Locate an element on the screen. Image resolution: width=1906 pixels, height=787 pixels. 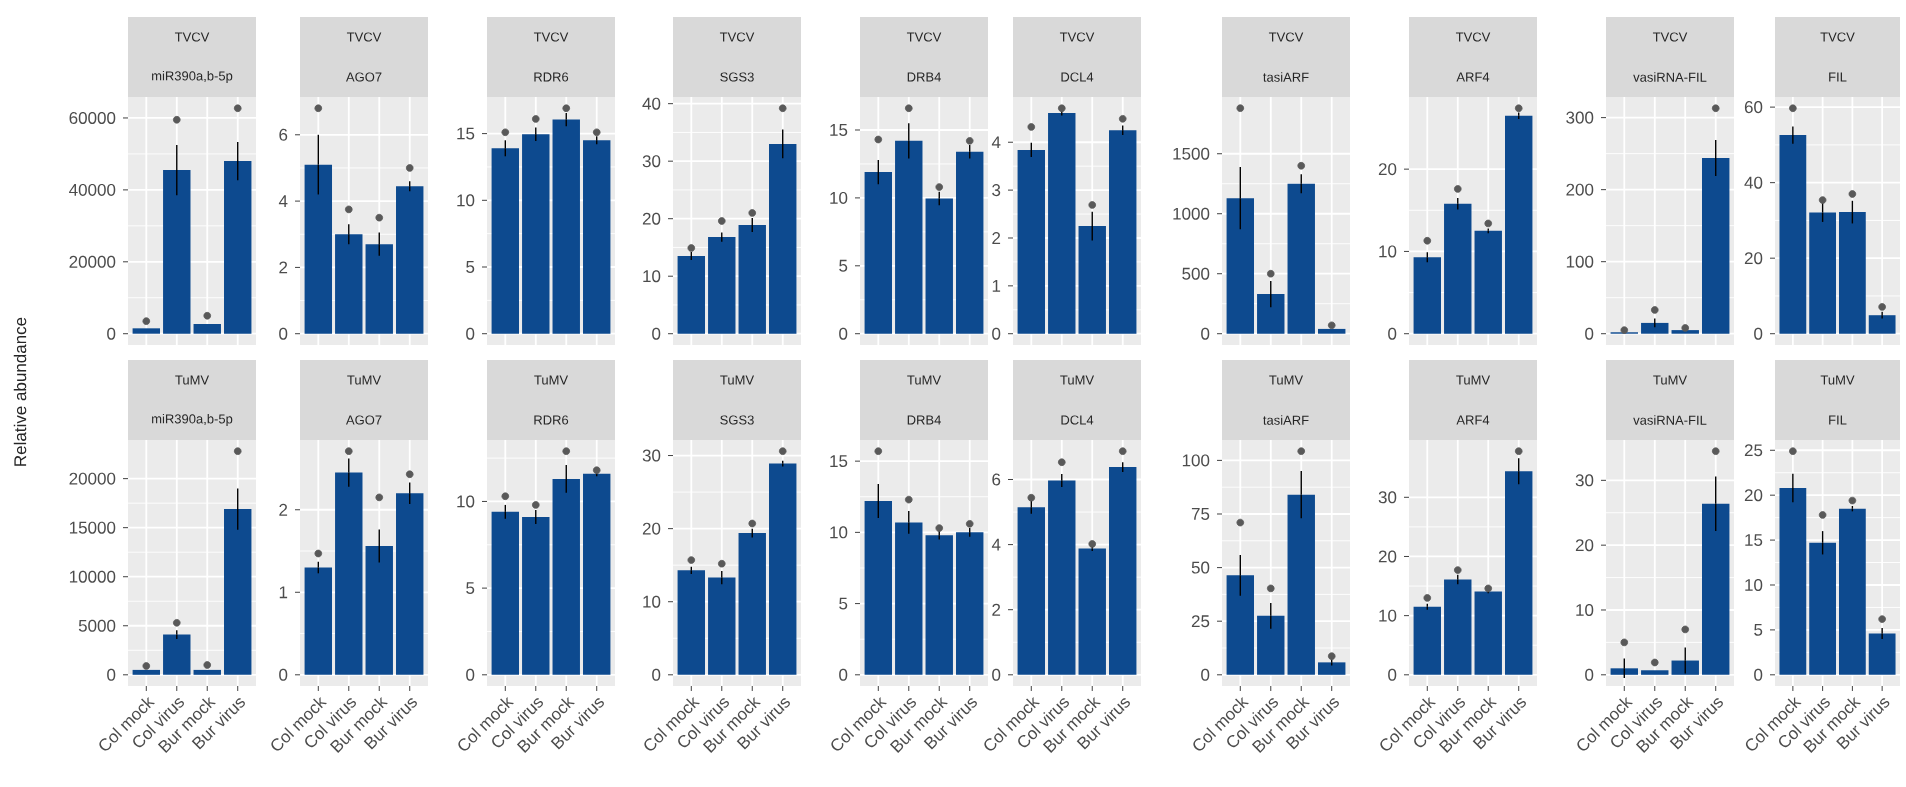
y-tick-label: 200 is located at coordinates (1580, 189).